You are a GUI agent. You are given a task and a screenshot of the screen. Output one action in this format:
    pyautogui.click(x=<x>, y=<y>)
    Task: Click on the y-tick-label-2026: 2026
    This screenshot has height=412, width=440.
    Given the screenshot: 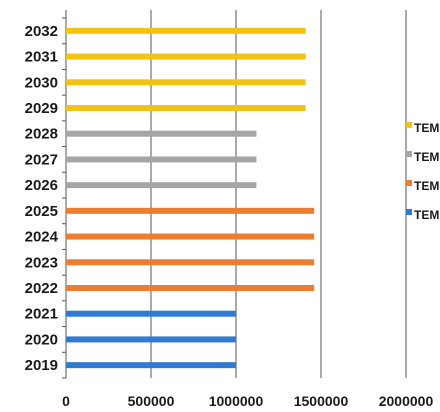 What is the action you would take?
    pyautogui.click(x=41, y=185)
    